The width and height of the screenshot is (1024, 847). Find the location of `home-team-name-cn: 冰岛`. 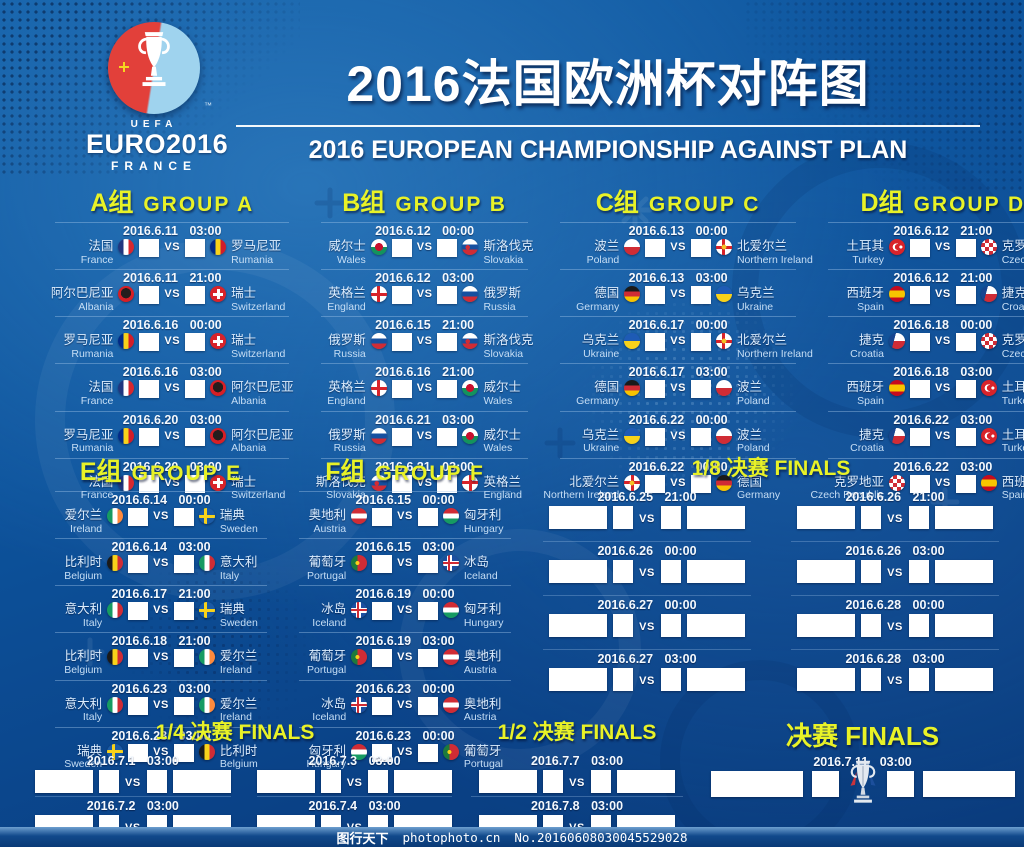

home-team-name-cn: 冰岛 is located at coordinates (334, 703).